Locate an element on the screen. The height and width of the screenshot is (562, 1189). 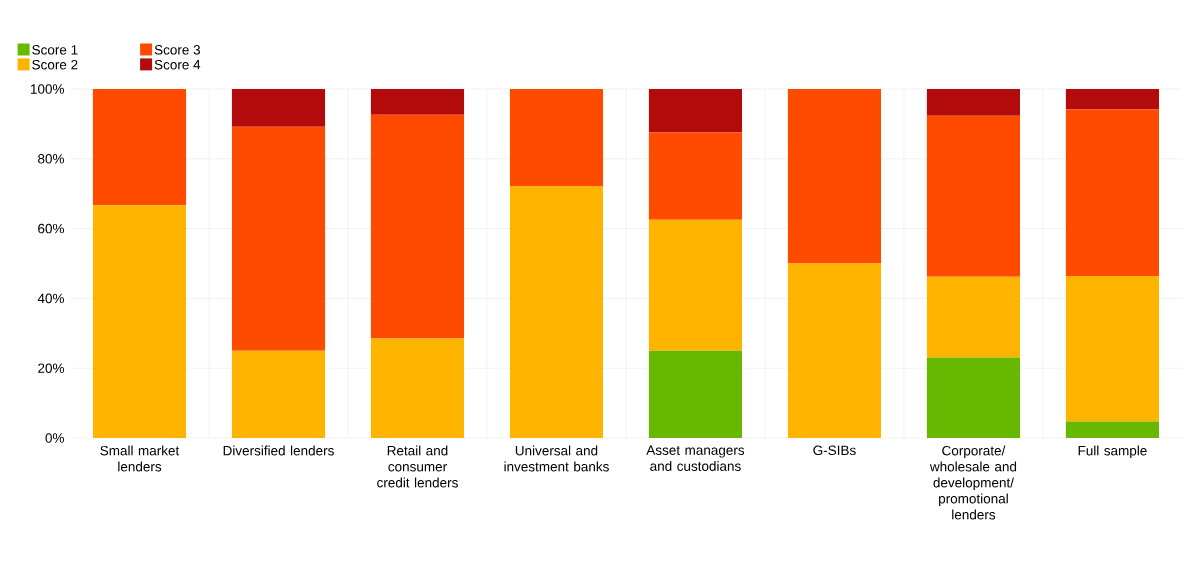
x-tick-label: Retail and consumer credit lenders is located at coordinates (417, 466).